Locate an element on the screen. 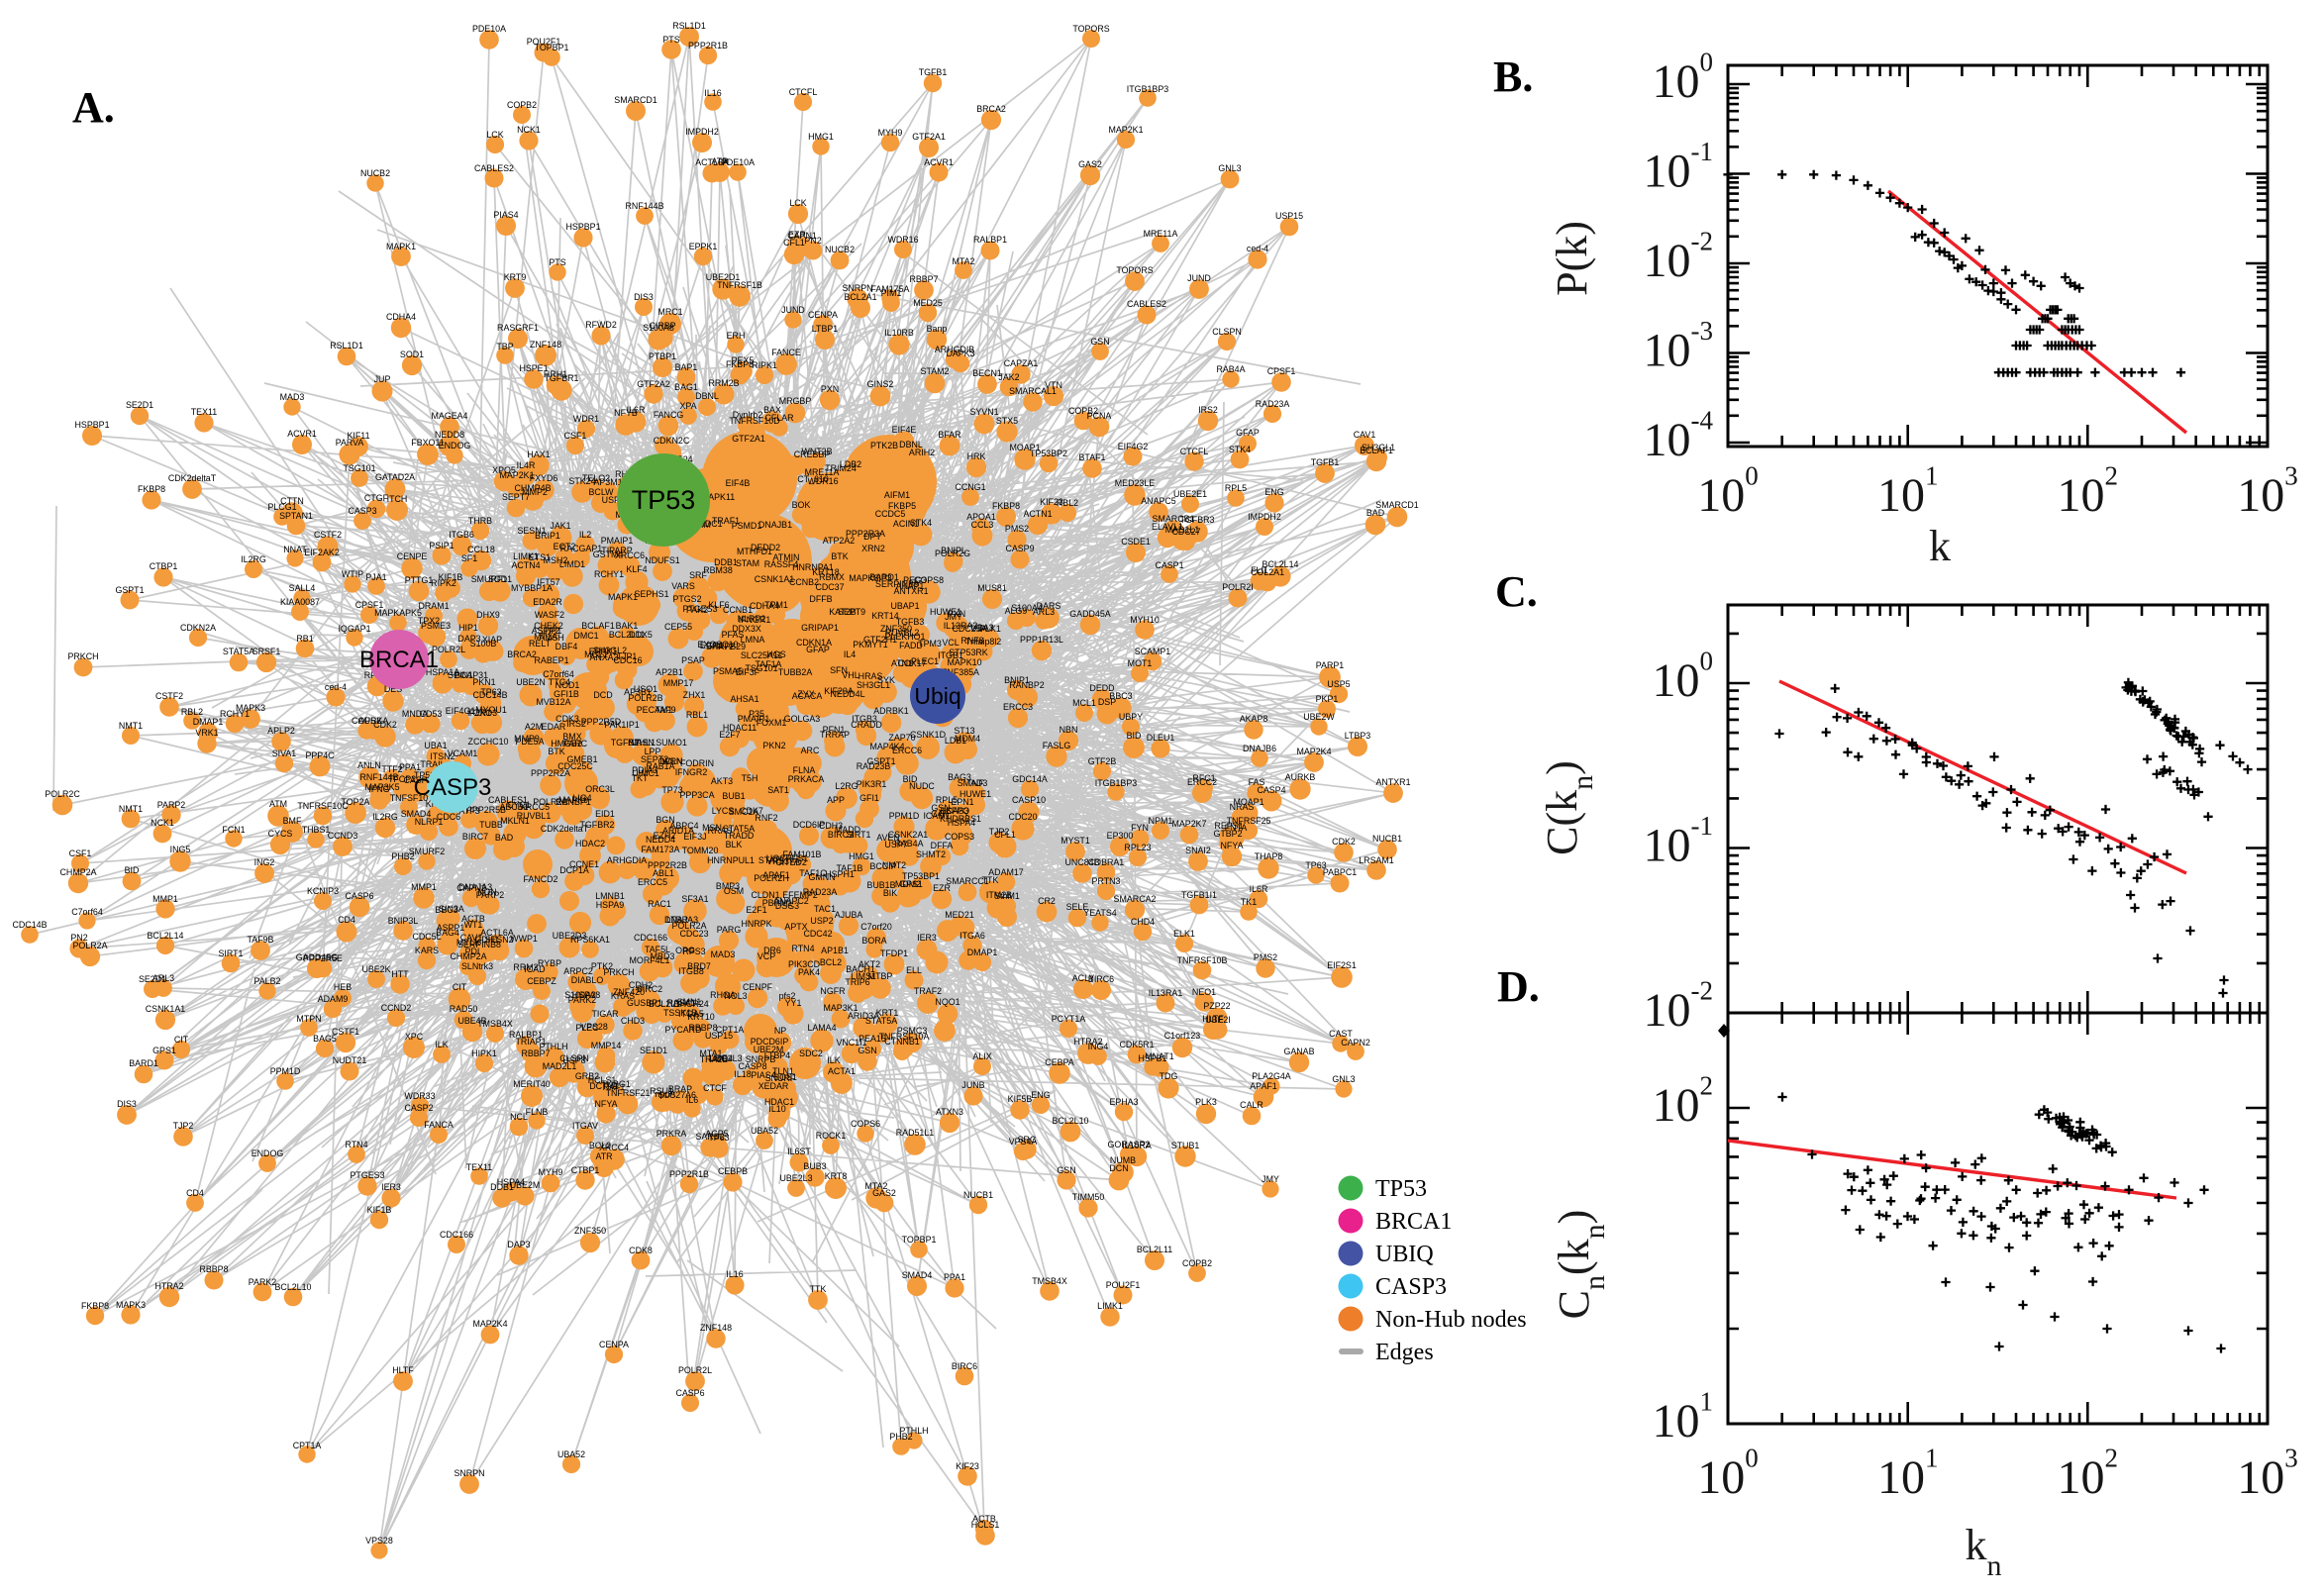  svg-text: DEDD is located at coordinates (1101, 688).